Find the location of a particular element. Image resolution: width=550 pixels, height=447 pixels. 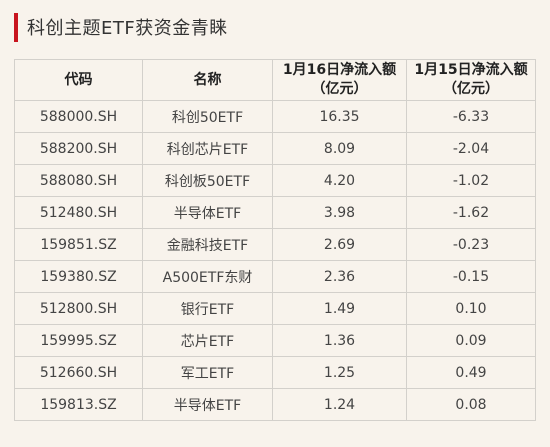

header-jan15-unit: （亿元） is located at coordinates (471, 89).